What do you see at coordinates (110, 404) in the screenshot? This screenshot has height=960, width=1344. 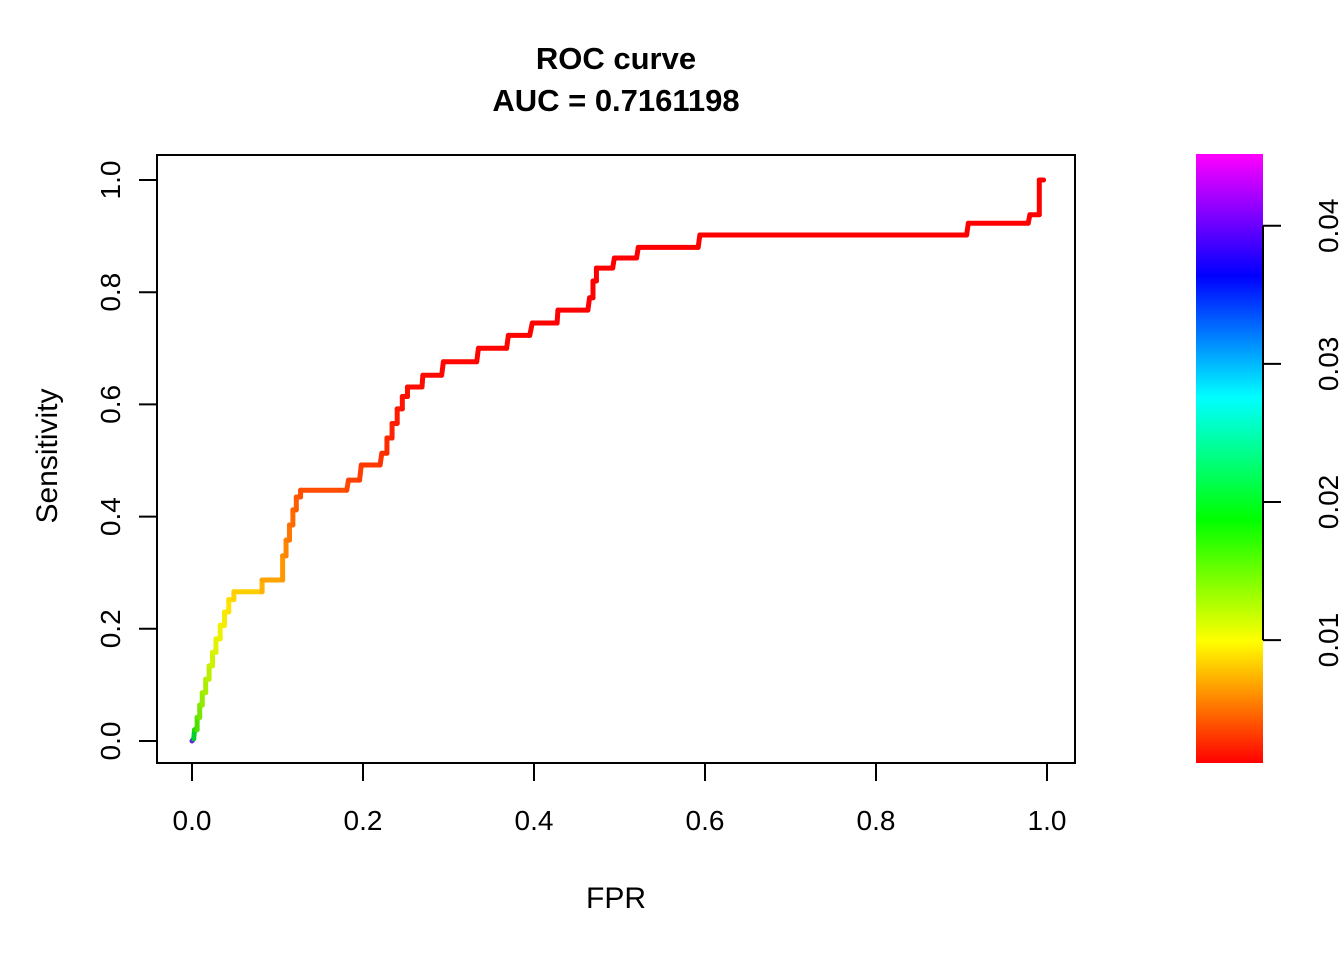 I see `y-tick-label: 0.6` at bounding box center [110, 404].